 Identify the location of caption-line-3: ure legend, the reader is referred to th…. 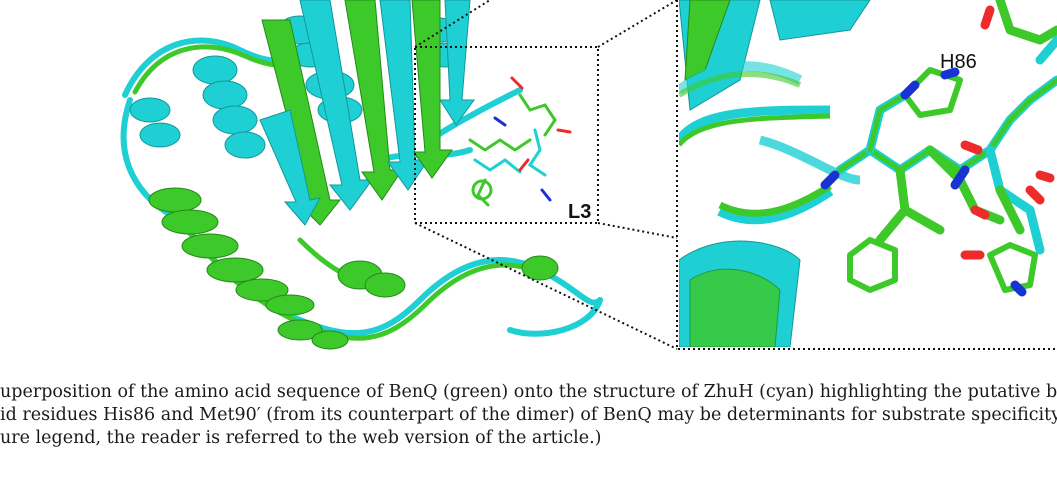
(301, 438).